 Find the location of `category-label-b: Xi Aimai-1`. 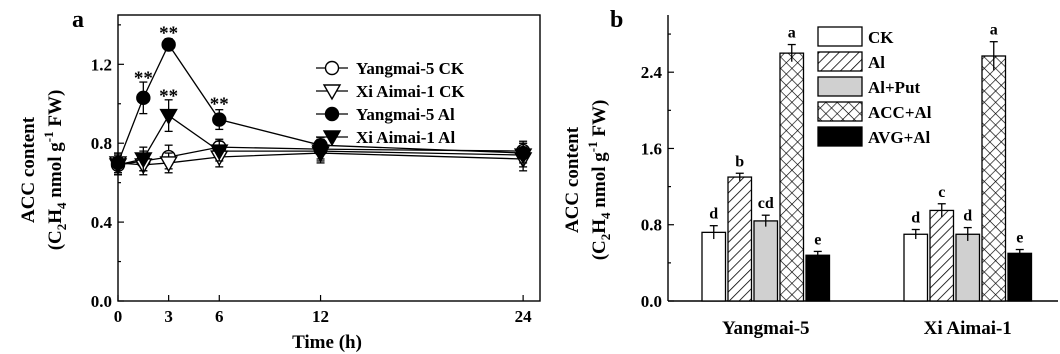

category-label-b: Xi Aimai-1 is located at coordinates (968, 328).